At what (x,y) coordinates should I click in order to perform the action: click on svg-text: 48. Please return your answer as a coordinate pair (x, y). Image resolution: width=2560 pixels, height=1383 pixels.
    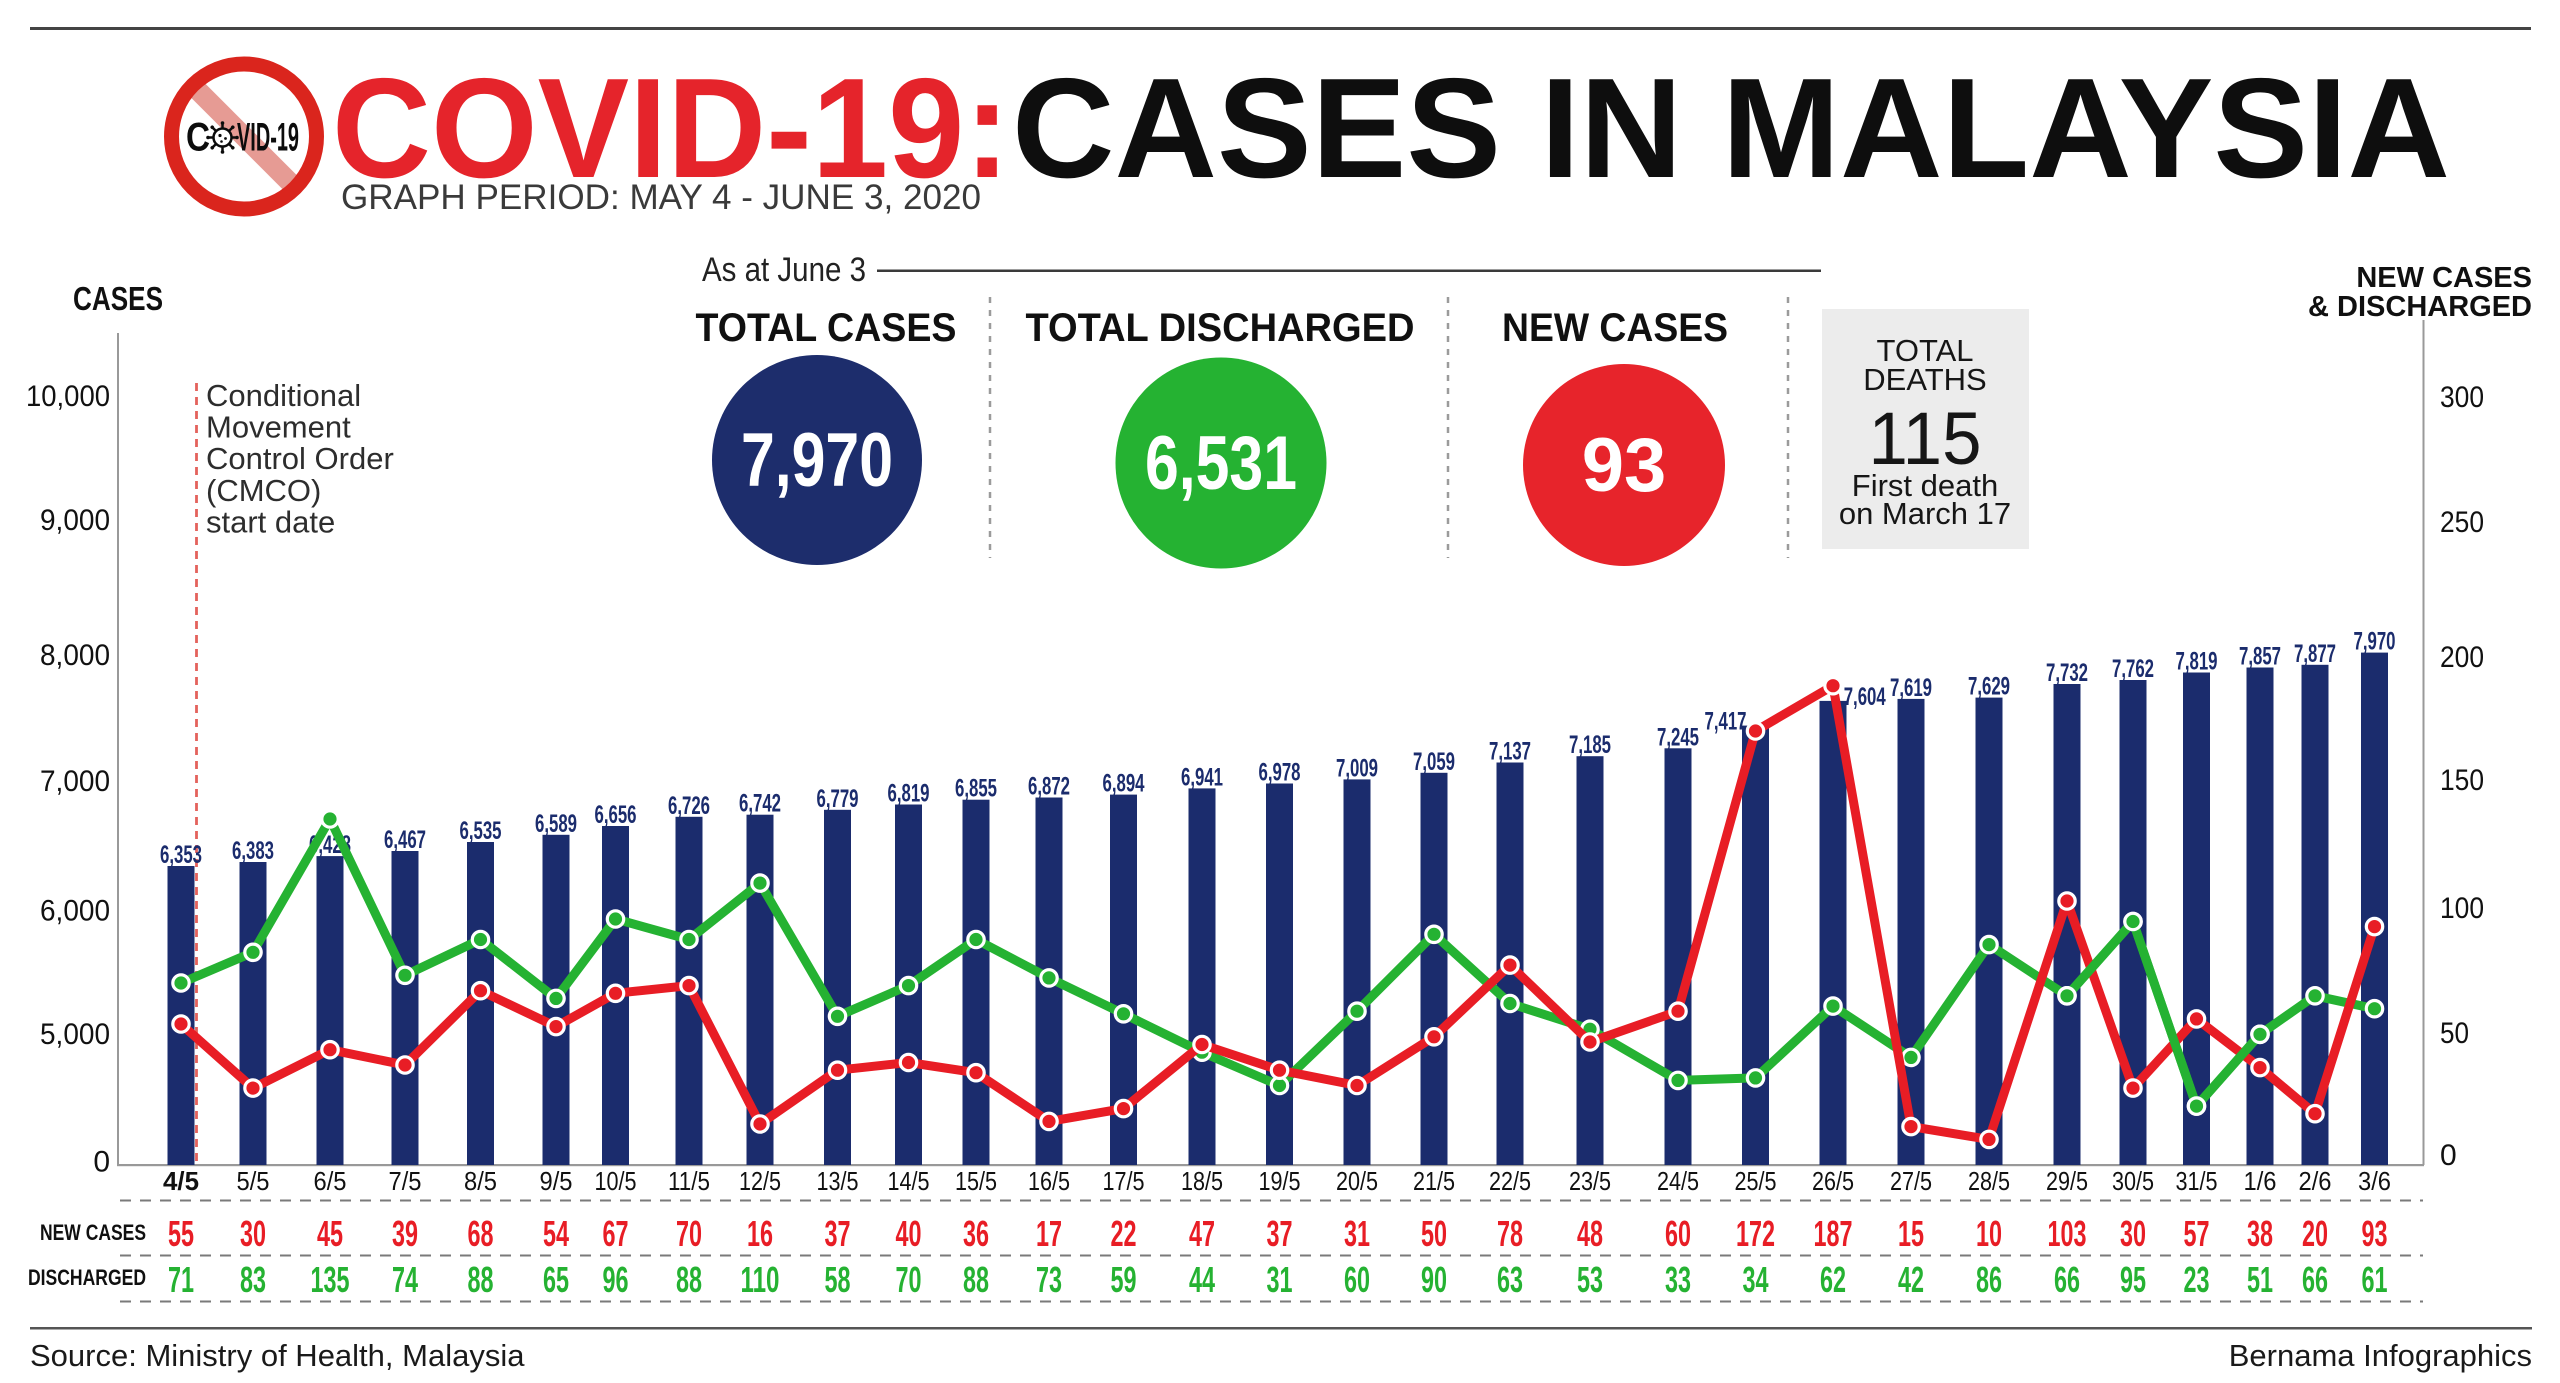
    Looking at the image, I should click on (1590, 1233).